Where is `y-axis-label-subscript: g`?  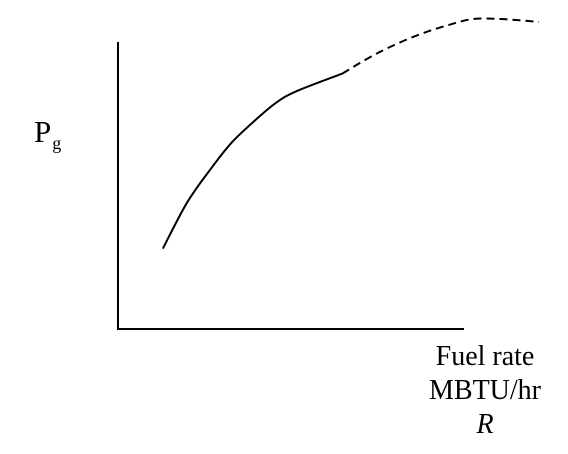
y-axis-label-subscript: g is located at coordinates (57, 143).